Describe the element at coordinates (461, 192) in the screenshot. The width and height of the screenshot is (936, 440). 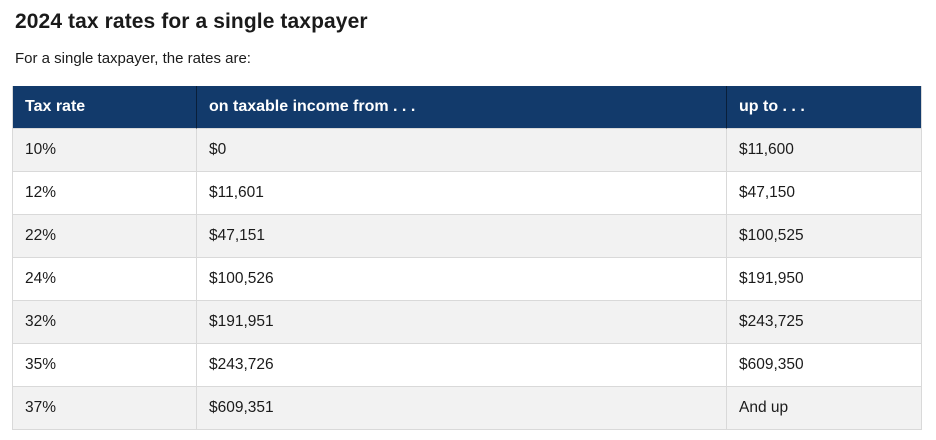
I see `table-cell: $11,601` at that location.